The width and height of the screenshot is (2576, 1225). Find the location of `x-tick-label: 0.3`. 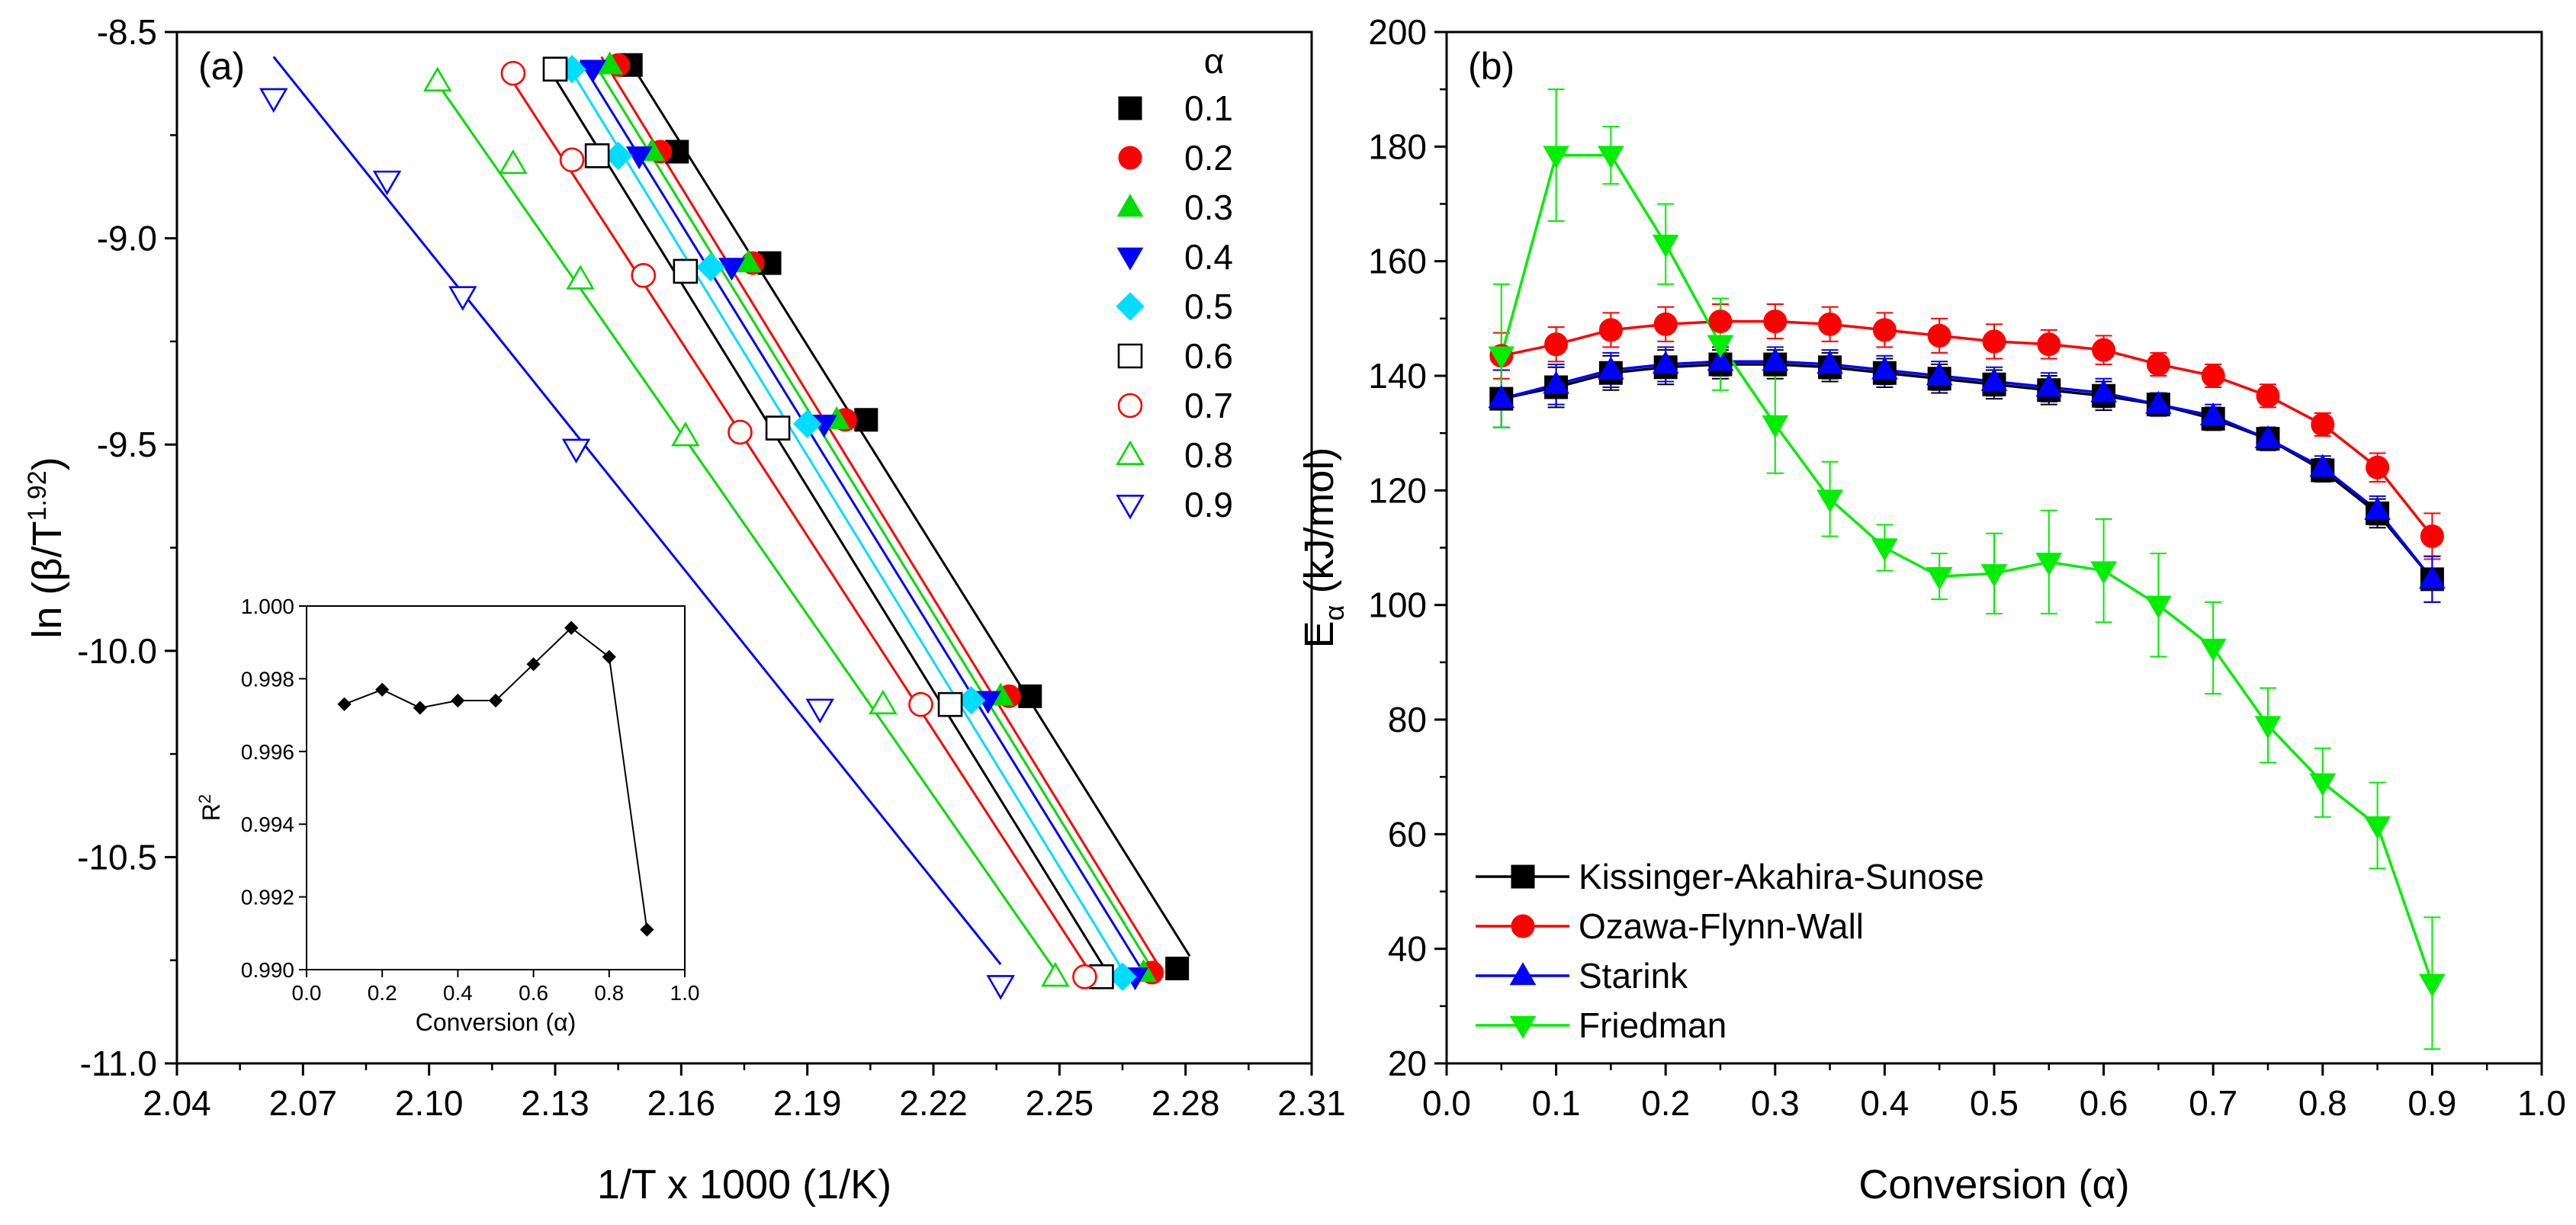

x-tick-label: 0.3 is located at coordinates (1775, 1103).